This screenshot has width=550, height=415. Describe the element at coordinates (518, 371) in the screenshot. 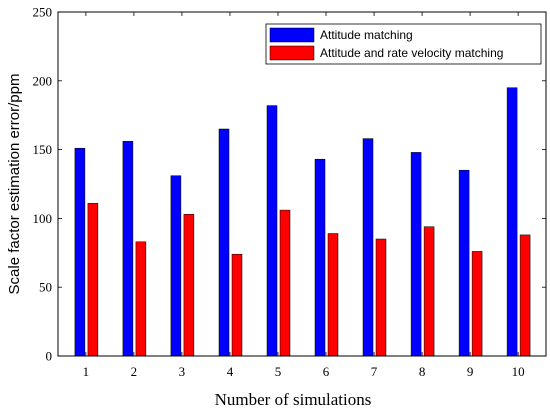

I see `x-tick-label-10: 10` at that location.